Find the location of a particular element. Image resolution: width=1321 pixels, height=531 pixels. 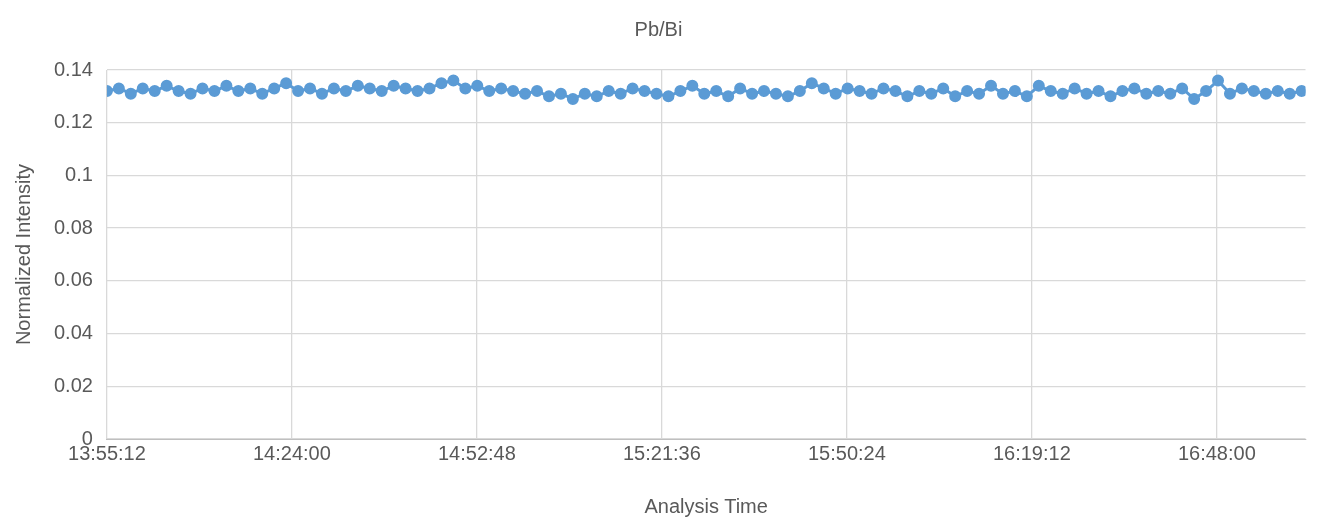

y-tick-label: 0.1 is located at coordinates (79, 173).